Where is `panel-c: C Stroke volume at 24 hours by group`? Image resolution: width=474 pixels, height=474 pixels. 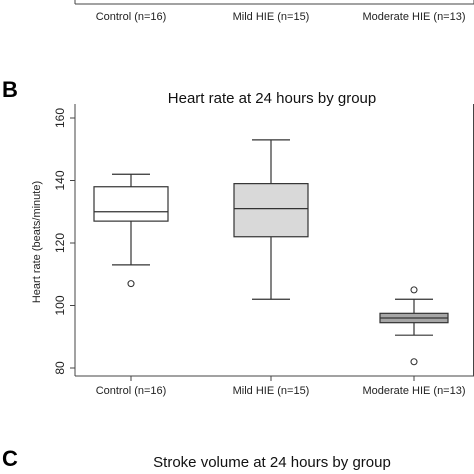
panel-c: C Stroke volume at 24 hours by group is located at coordinates (196, 458).